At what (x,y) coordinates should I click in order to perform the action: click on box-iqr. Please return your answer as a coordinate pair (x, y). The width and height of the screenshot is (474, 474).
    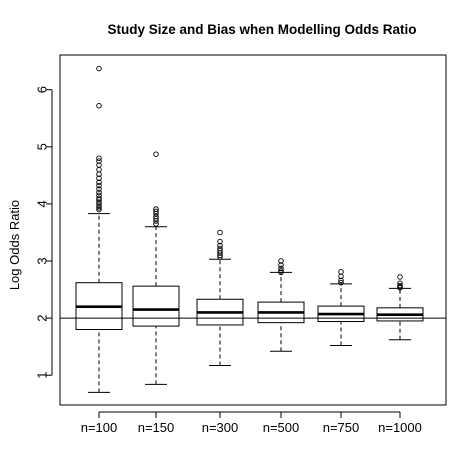
    Looking at the image, I should click on (156, 306).